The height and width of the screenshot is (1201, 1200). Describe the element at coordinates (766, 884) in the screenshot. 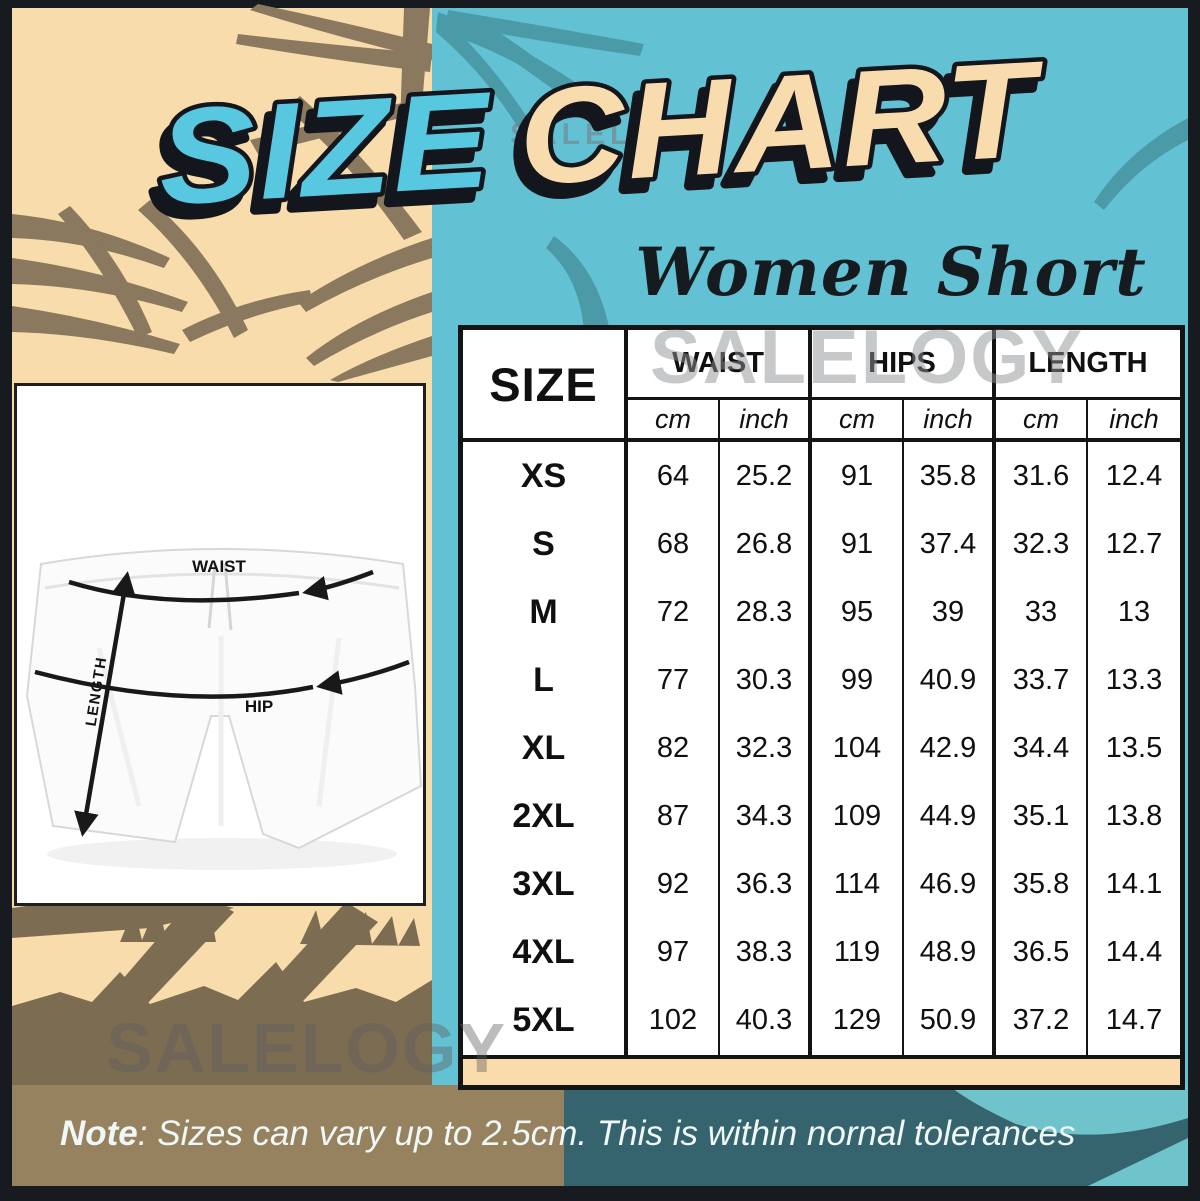

I see `value-cell: 36.3` at that location.